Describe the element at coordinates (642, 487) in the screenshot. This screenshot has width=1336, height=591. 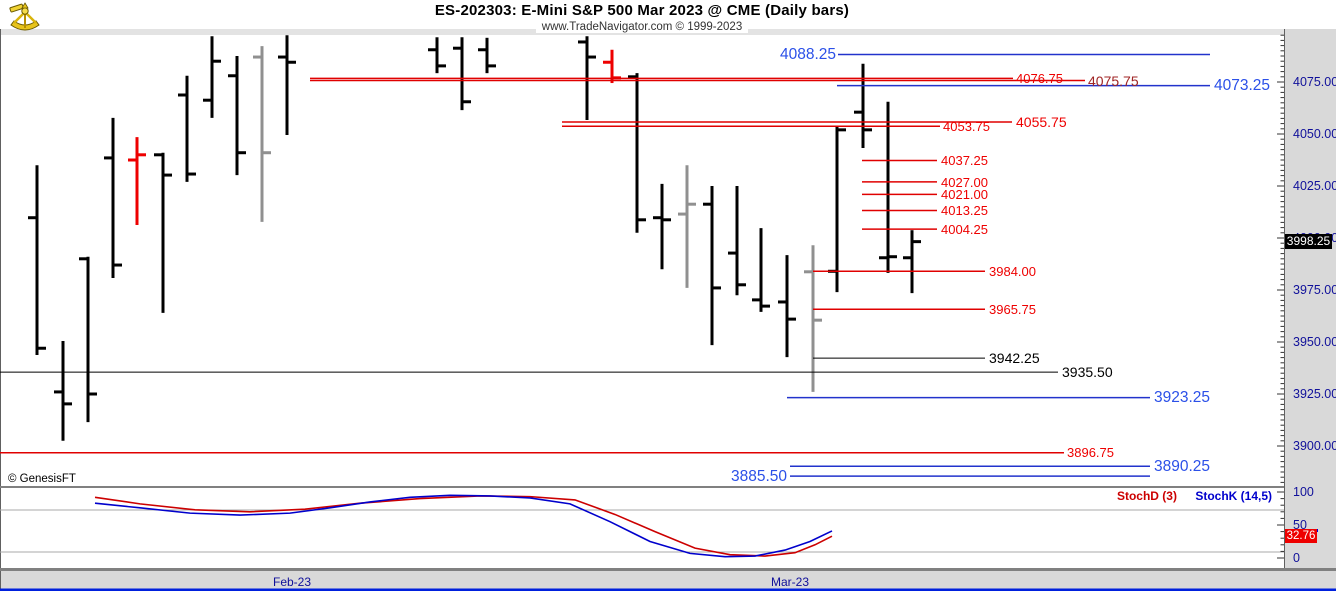
I see `stoch-panel-top-border` at that location.